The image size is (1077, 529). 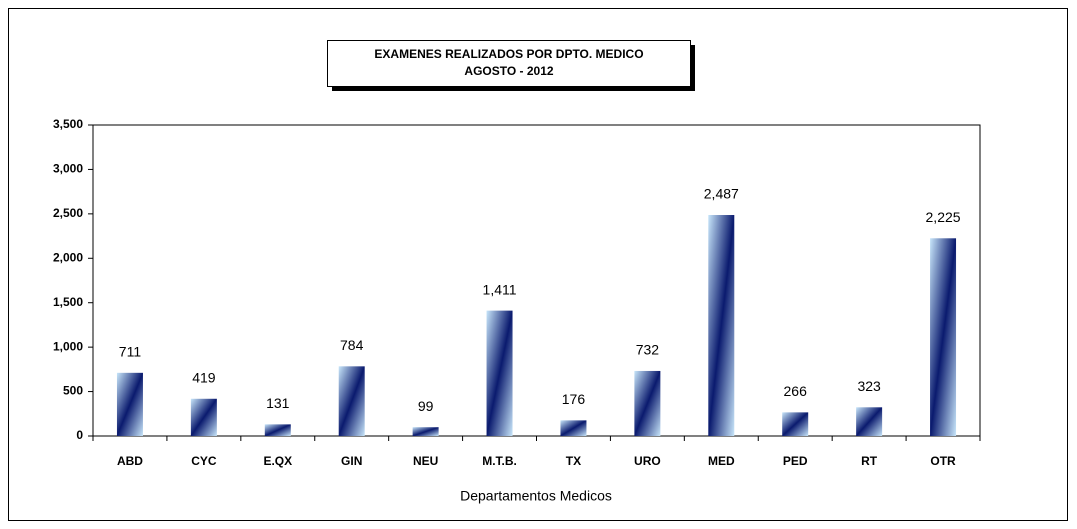 What do you see at coordinates (721, 194) in the screenshot?
I see `data-label: 2,487` at bounding box center [721, 194].